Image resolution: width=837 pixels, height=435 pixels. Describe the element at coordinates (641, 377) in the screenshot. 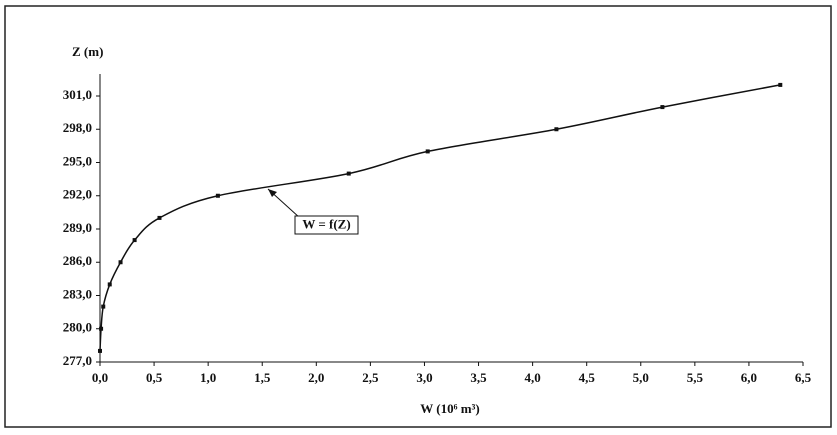

I see `x-tick-label: 5,0` at that location.